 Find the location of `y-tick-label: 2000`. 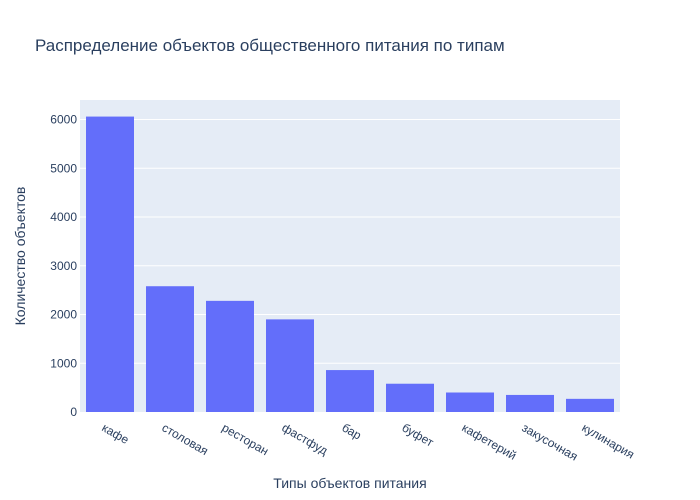

y-tick-label: 2000 is located at coordinates (63, 315).